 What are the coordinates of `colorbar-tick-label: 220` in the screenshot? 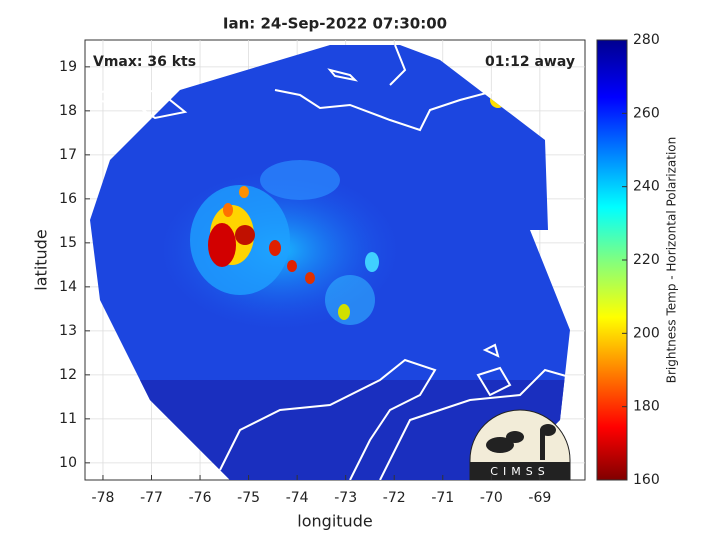 It's located at (646, 260).